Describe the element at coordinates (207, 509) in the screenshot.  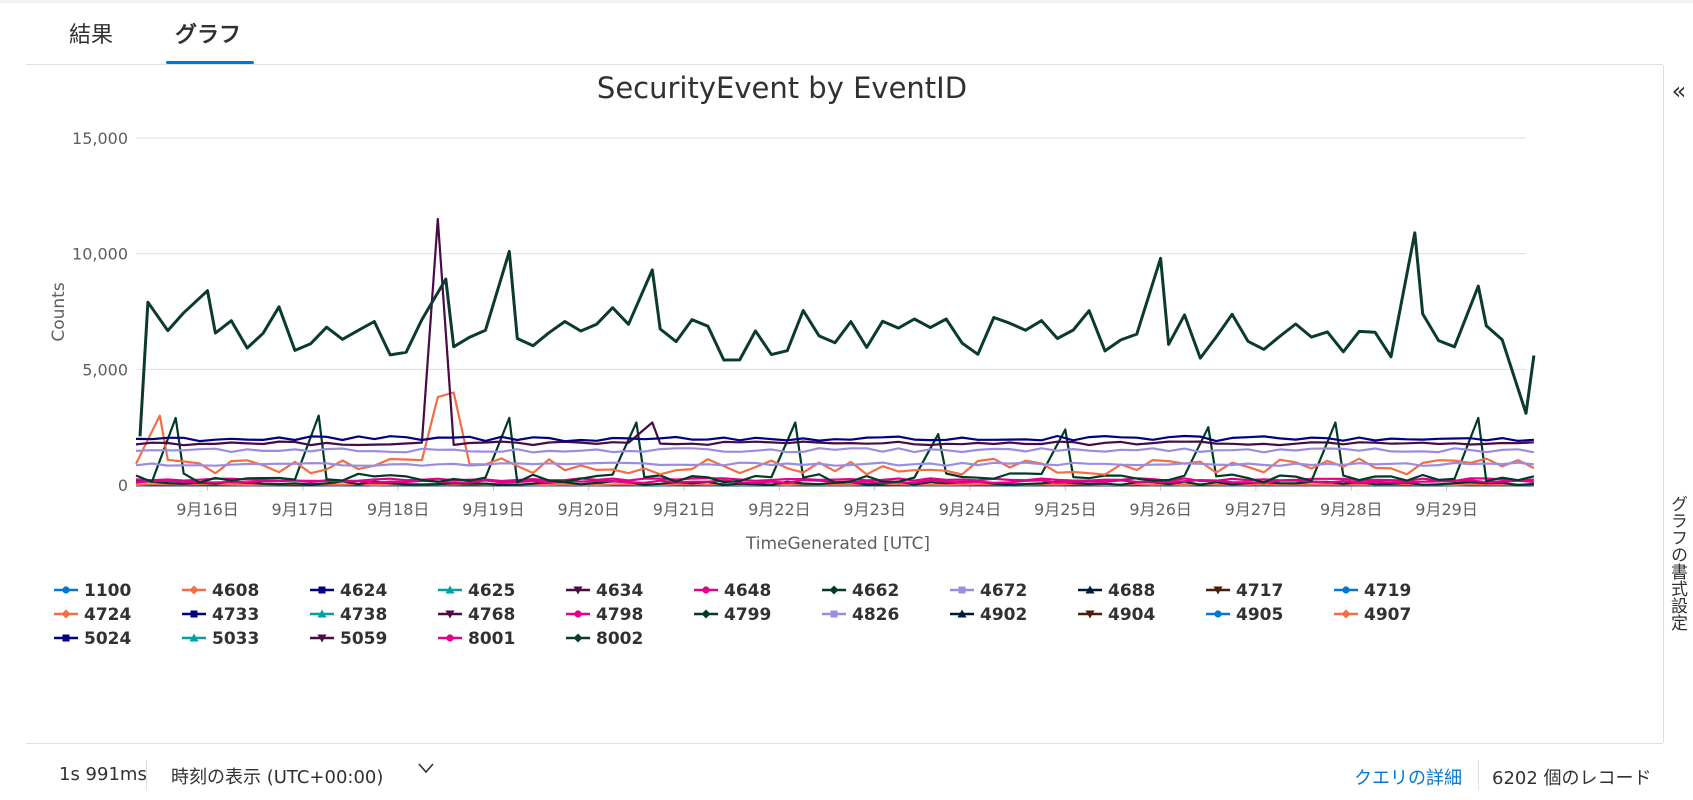
I see `x-tick-label: 9月16日` at that location.